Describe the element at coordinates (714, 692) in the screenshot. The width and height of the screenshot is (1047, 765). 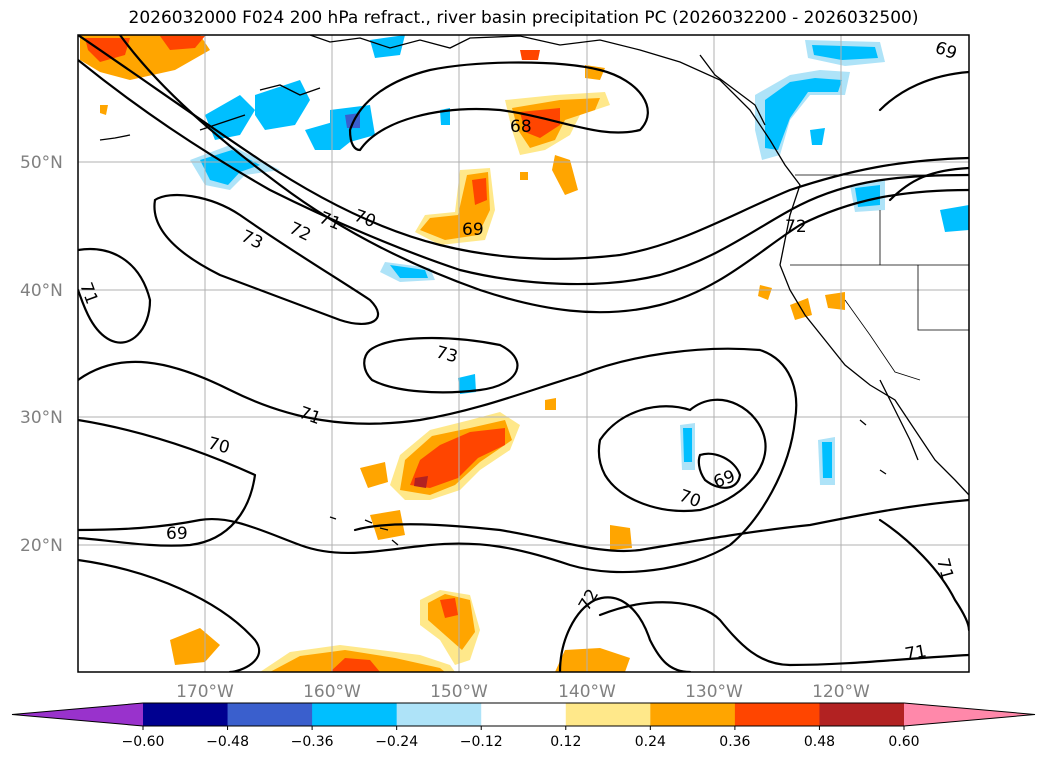
I see `lon-label: 130°W` at that location.